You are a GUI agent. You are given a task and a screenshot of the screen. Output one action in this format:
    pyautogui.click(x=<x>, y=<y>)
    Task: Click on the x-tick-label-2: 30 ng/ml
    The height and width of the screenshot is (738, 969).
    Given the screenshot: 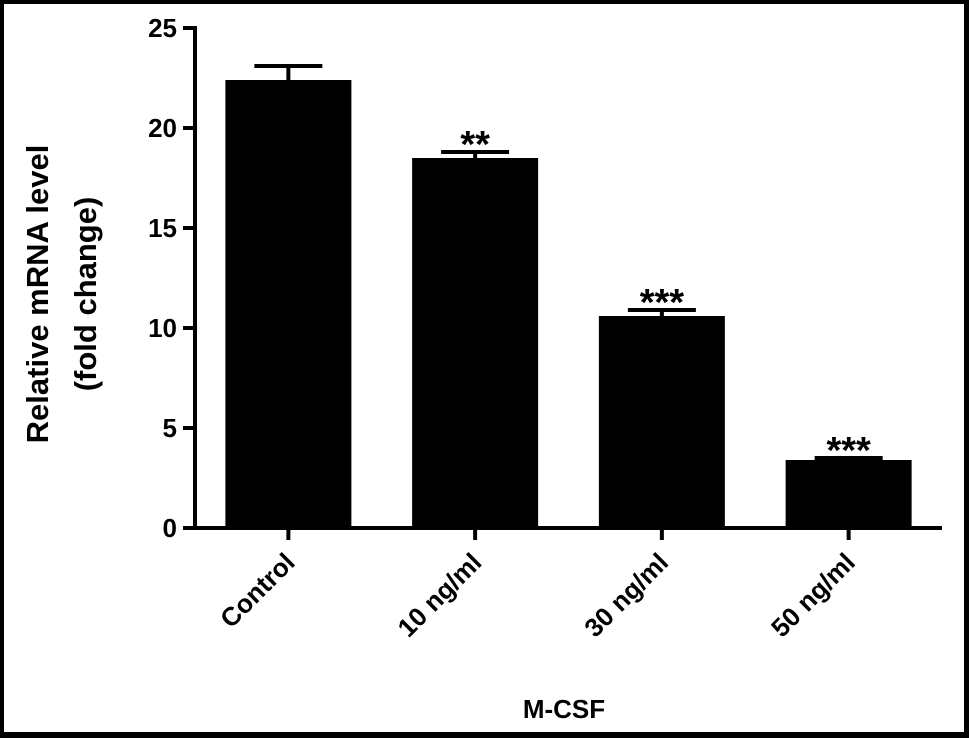 What is the action you would take?
    pyautogui.click(x=626, y=595)
    